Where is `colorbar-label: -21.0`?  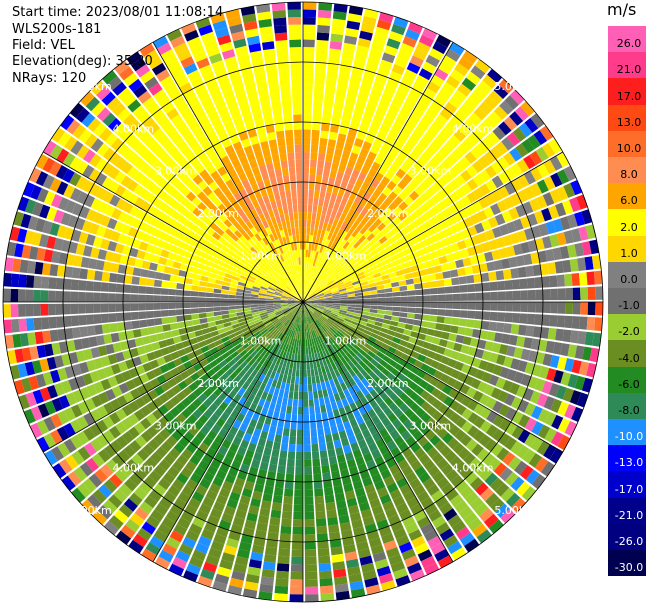 colorbar-label: -21.0 is located at coordinates (629, 515).